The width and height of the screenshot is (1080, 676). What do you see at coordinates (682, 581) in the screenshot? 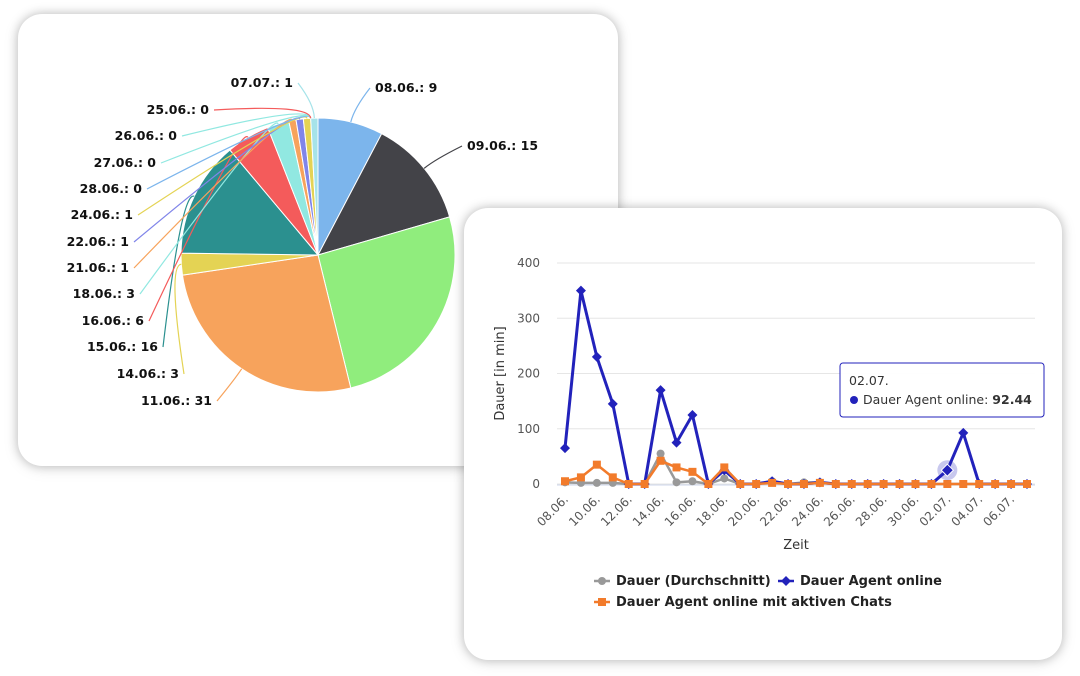
I see `legend-item: Dauer (Durchschnitt)` at bounding box center [682, 581].